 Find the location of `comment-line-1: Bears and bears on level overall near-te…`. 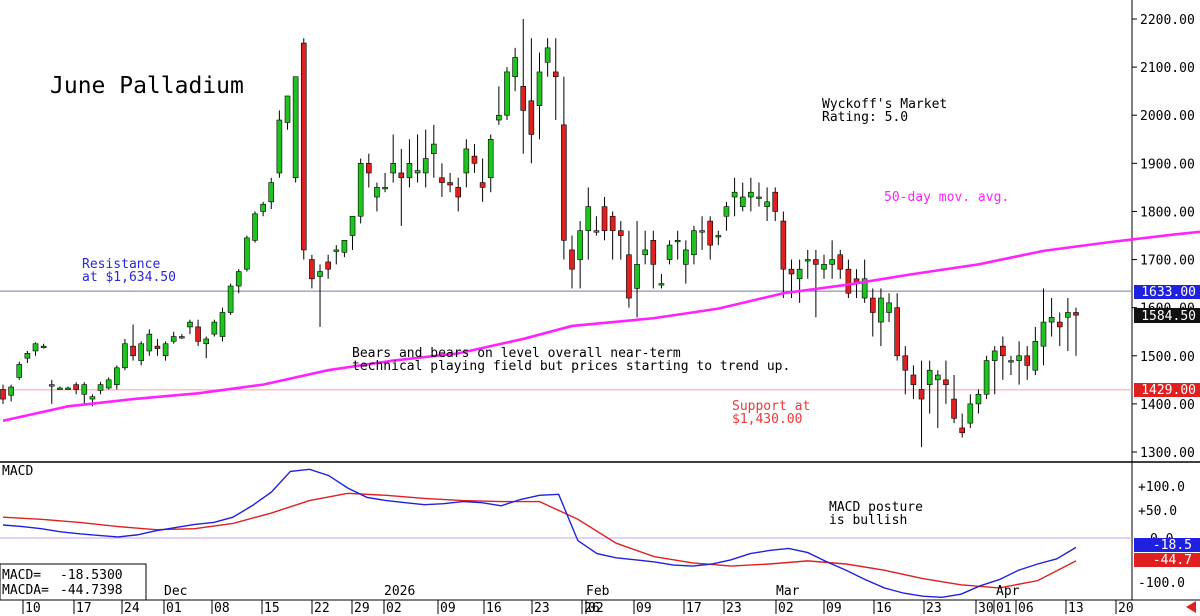

comment-line-1: Bears and bears on level overall near-te… is located at coordinates (516, 353).